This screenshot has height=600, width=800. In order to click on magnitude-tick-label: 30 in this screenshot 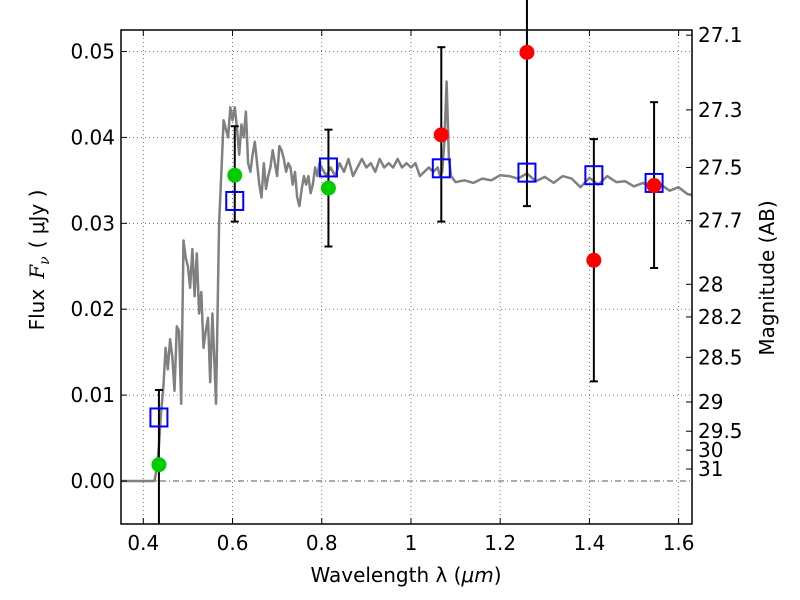, I will do `click(710, 450)`.